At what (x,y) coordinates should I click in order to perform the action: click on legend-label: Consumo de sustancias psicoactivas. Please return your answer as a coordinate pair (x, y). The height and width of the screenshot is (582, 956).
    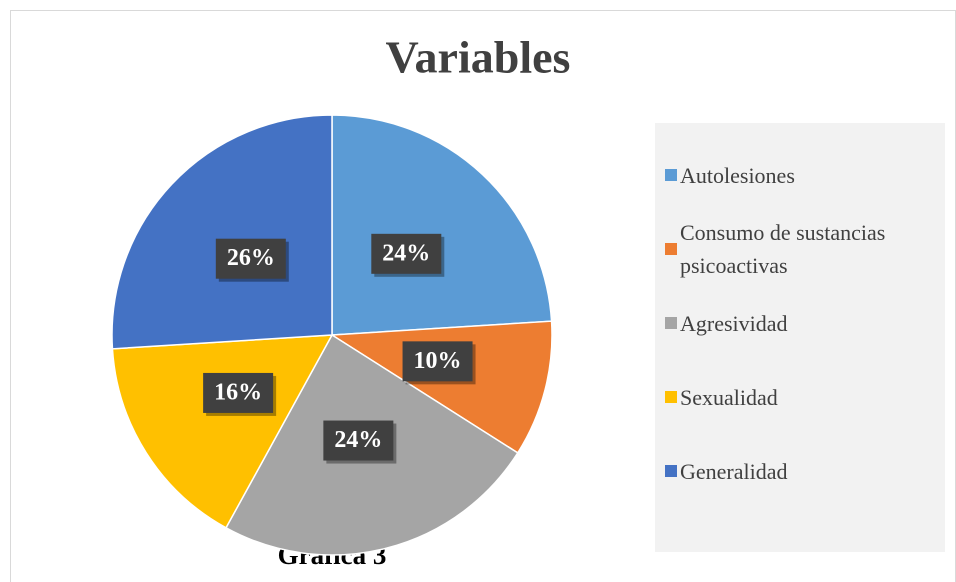
    Looking at the image, I should click on (783, 249).